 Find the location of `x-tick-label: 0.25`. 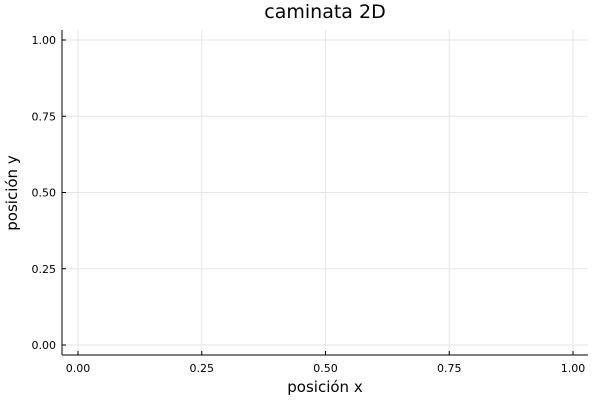

x-tick-label: 0.25 is located at coordinates (202, 368).